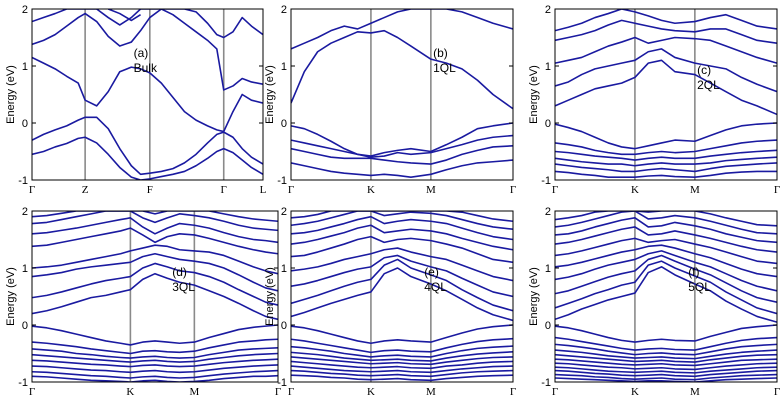 Image resolution: width=781 pixels, height=400 pixels. What do you see at coordinates (183, 287) in the screenshot?
I see `panel-name: 3QL` at bounding box center [183, 287].